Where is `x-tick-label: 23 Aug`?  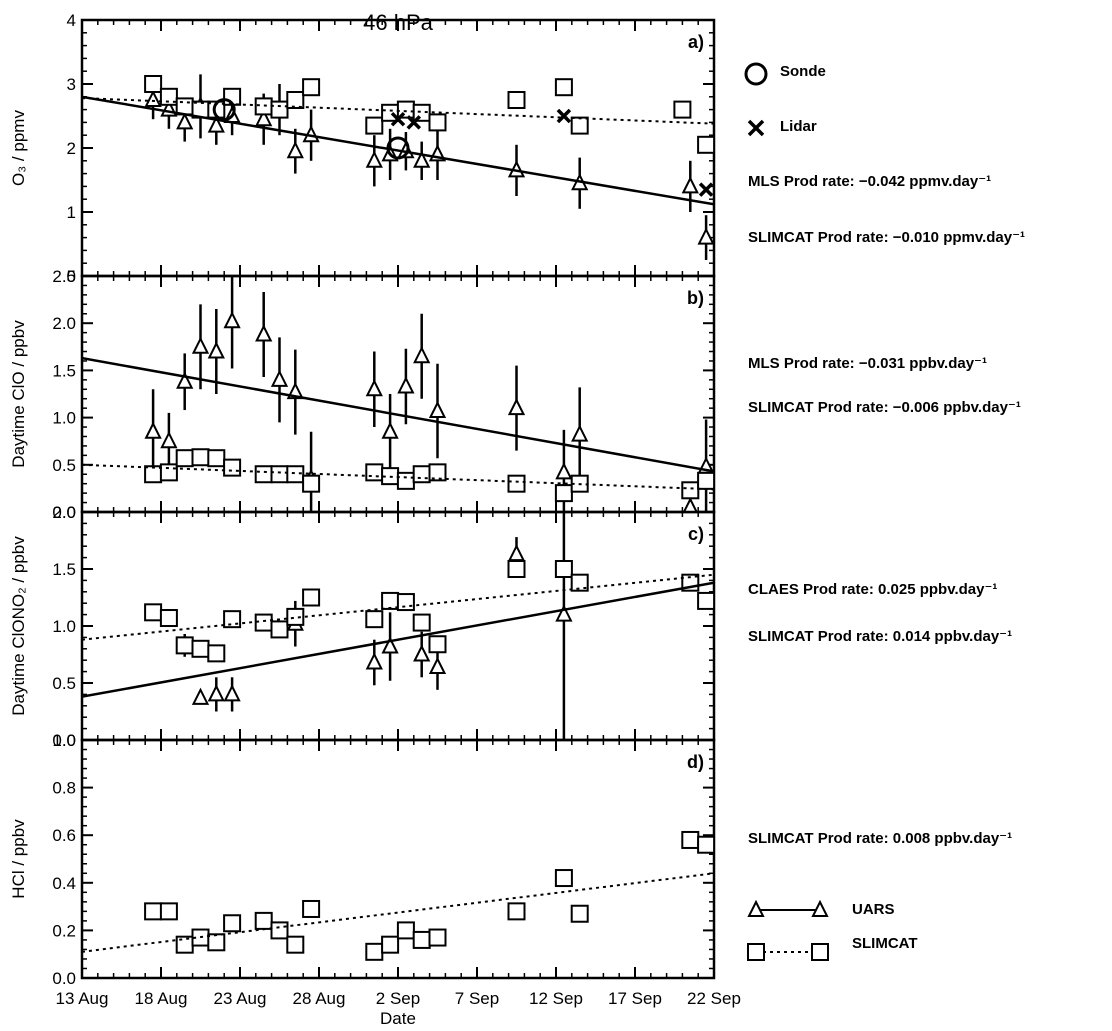 x-tick-label: 23 Aug is located at coordinates (240, 998).